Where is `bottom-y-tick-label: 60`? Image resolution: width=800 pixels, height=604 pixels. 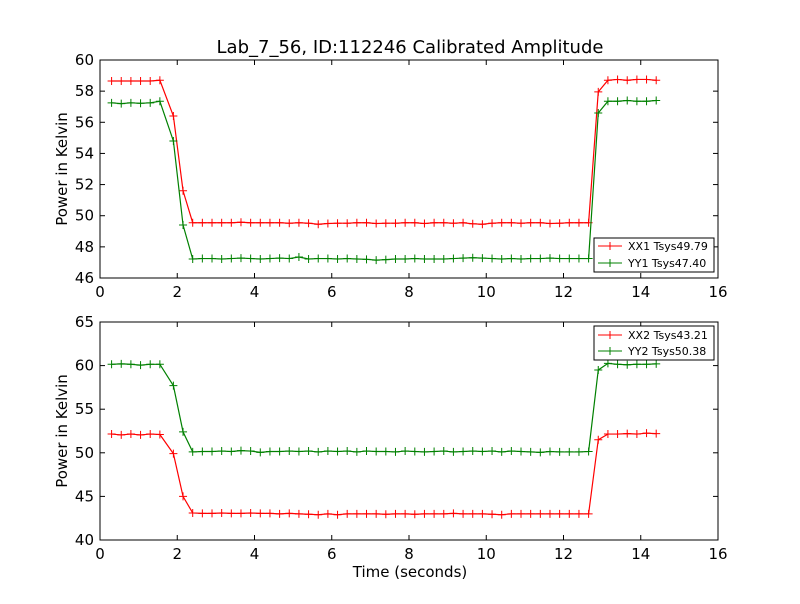
bottom-y-tick-label: 60 is located at coordinates (84, 366).